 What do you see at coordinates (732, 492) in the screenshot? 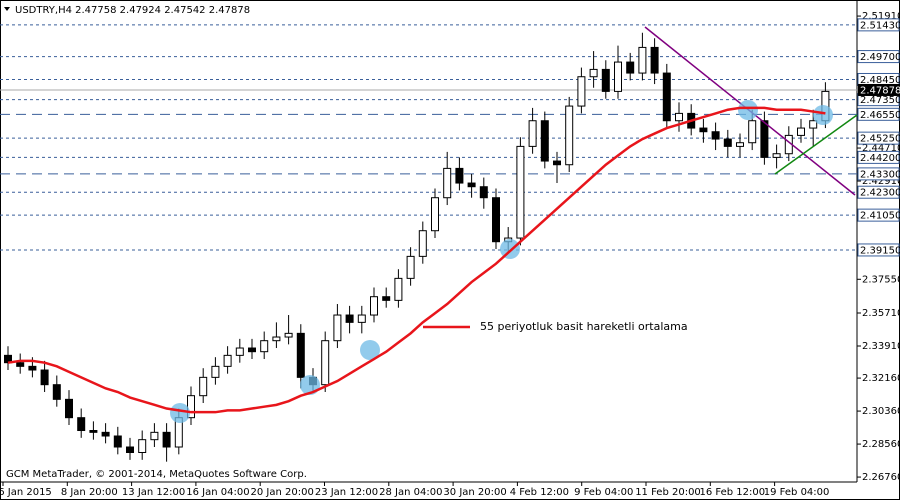
I see `x-tick-label: 16 Feb 12:00` at bounding box center [732, 492].